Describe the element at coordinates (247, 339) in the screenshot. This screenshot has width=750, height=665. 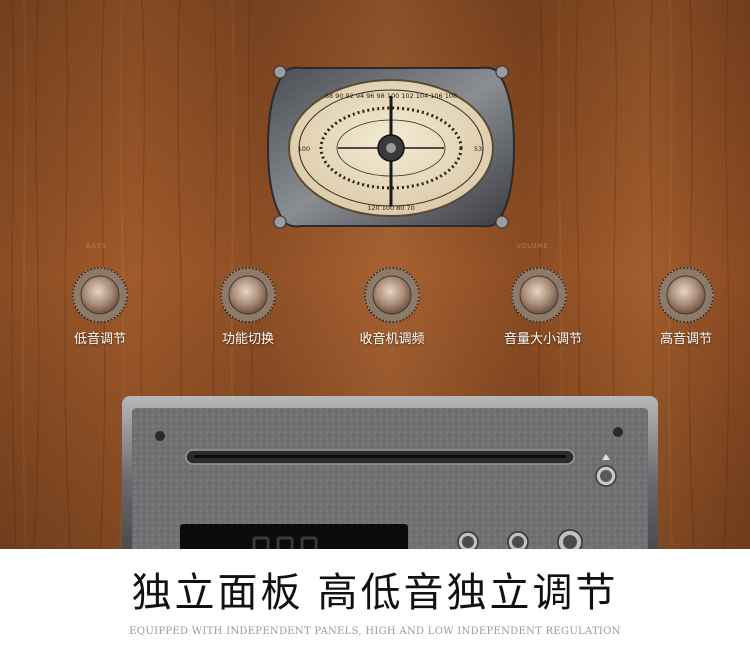
I see `knob-label-function: 功能切换` at that location.